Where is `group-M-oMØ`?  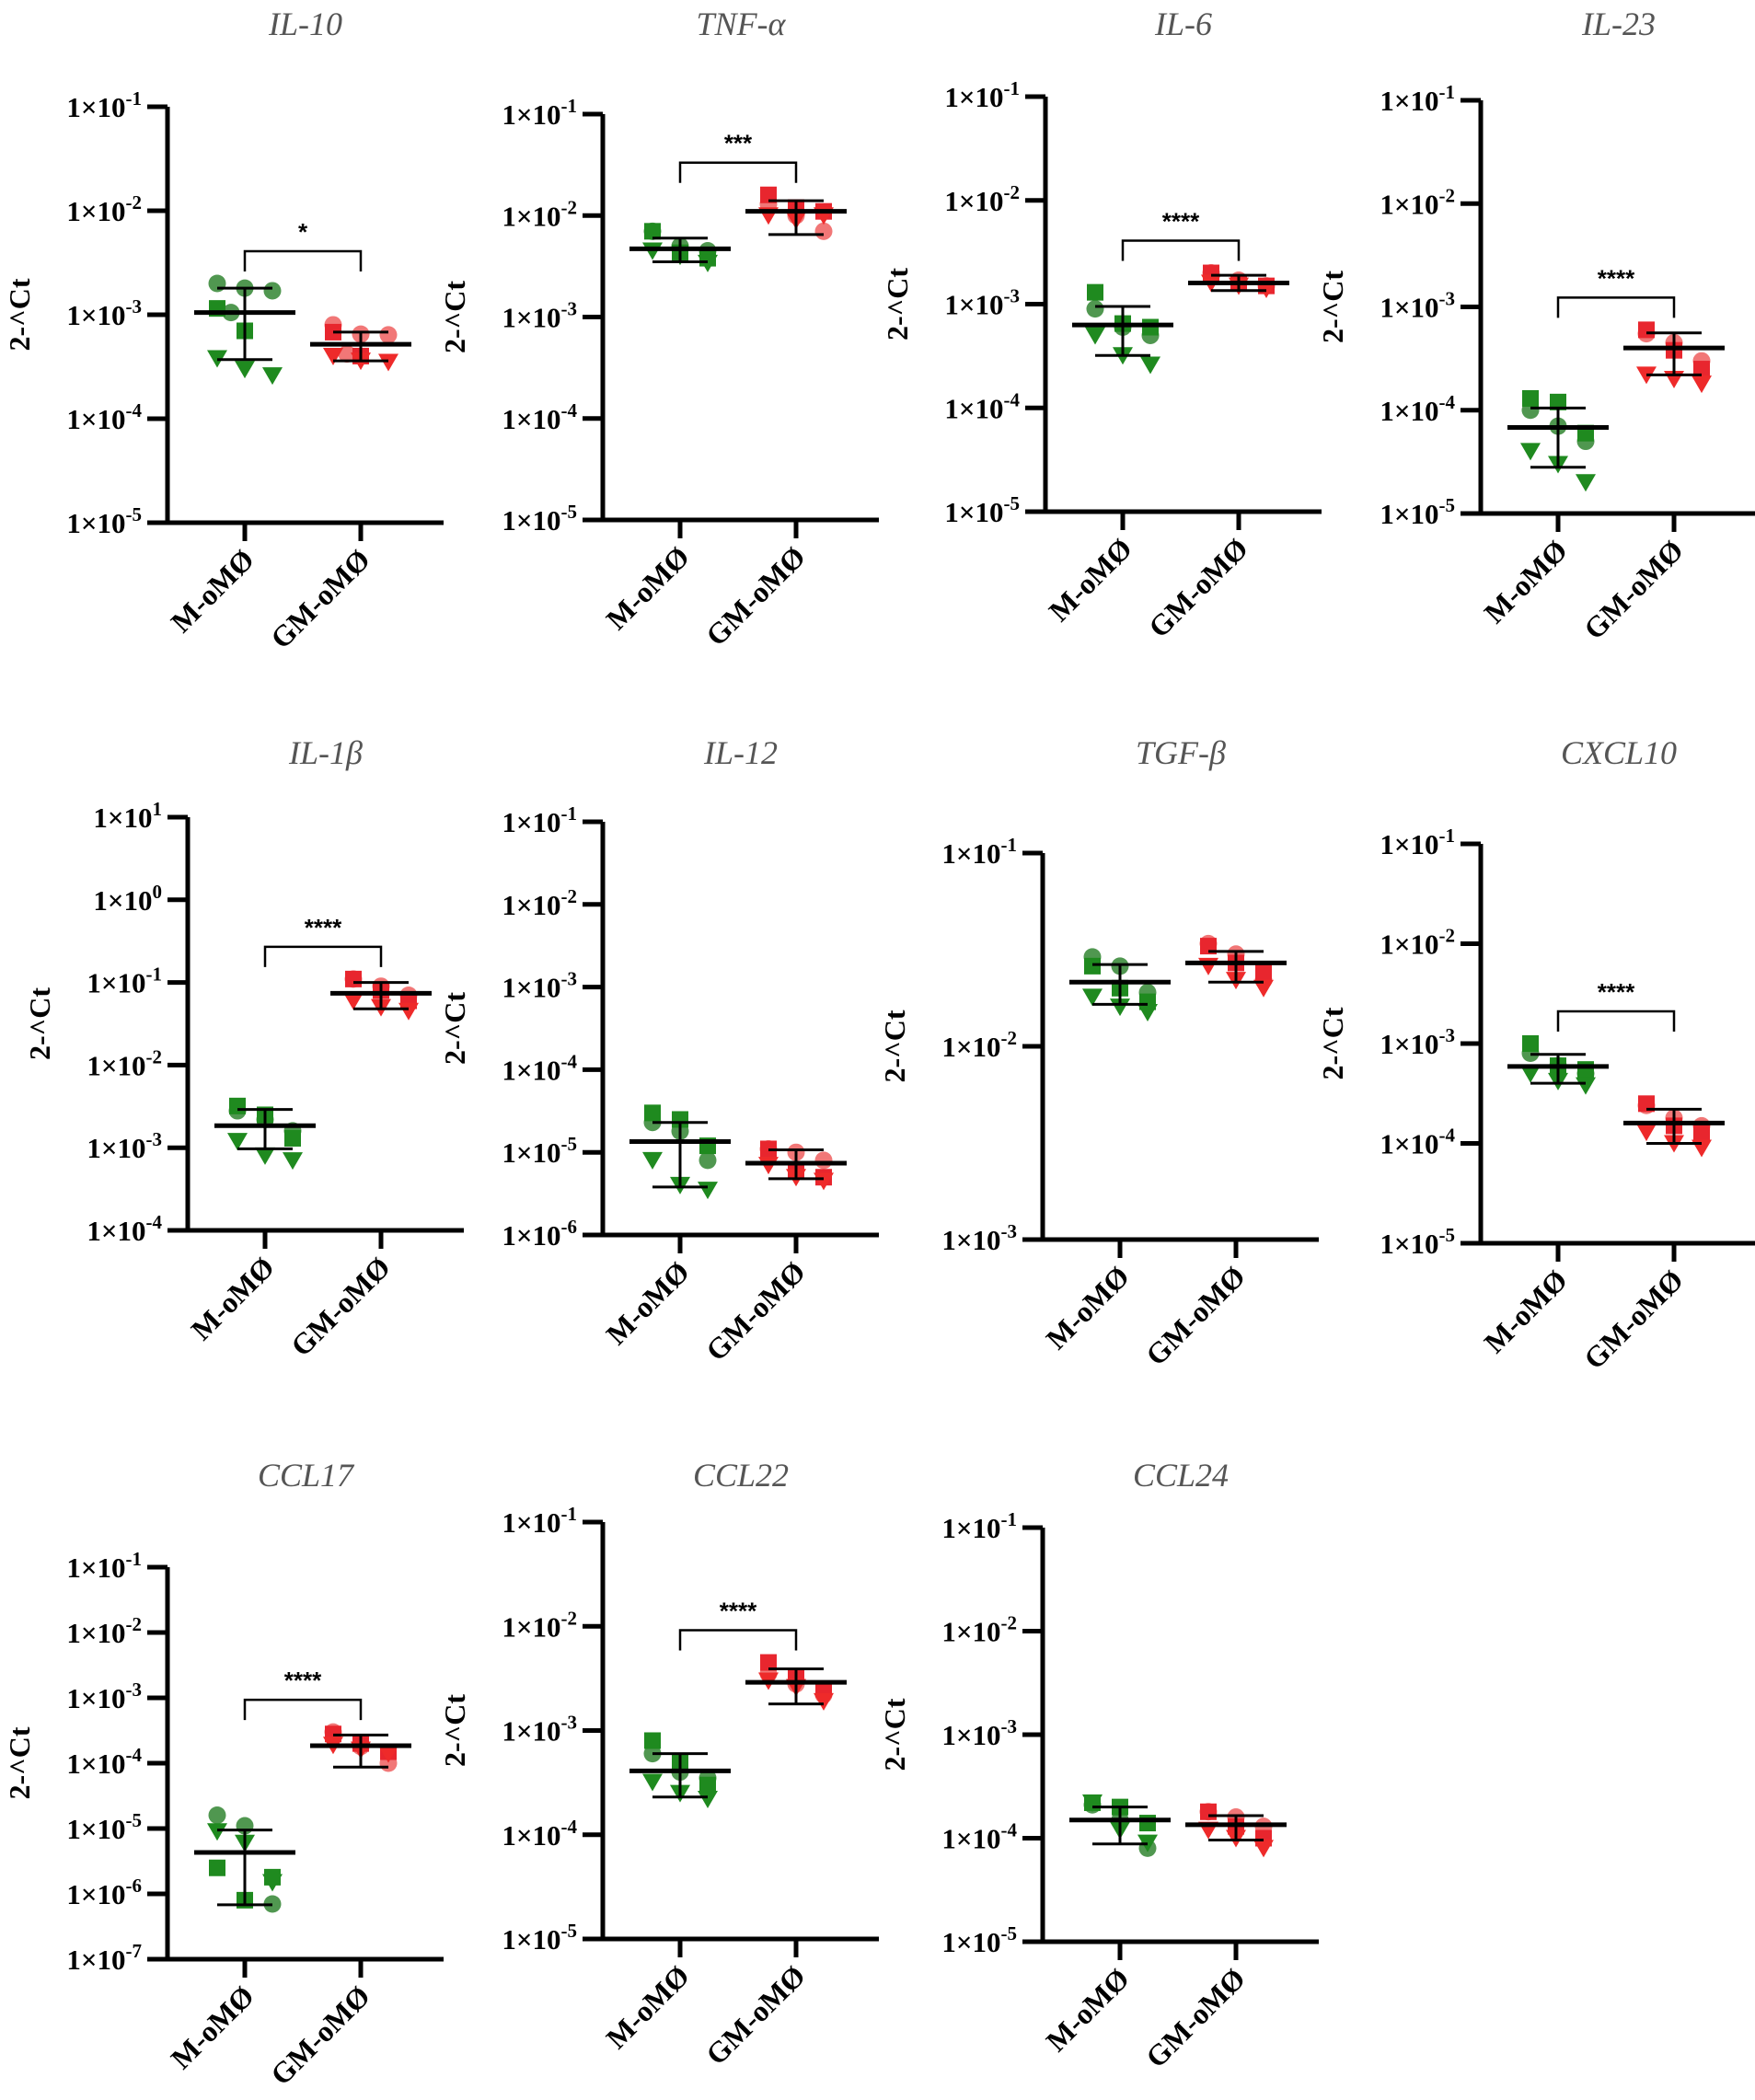 group-M-oMØ is located at coordinates (1120, 1825).